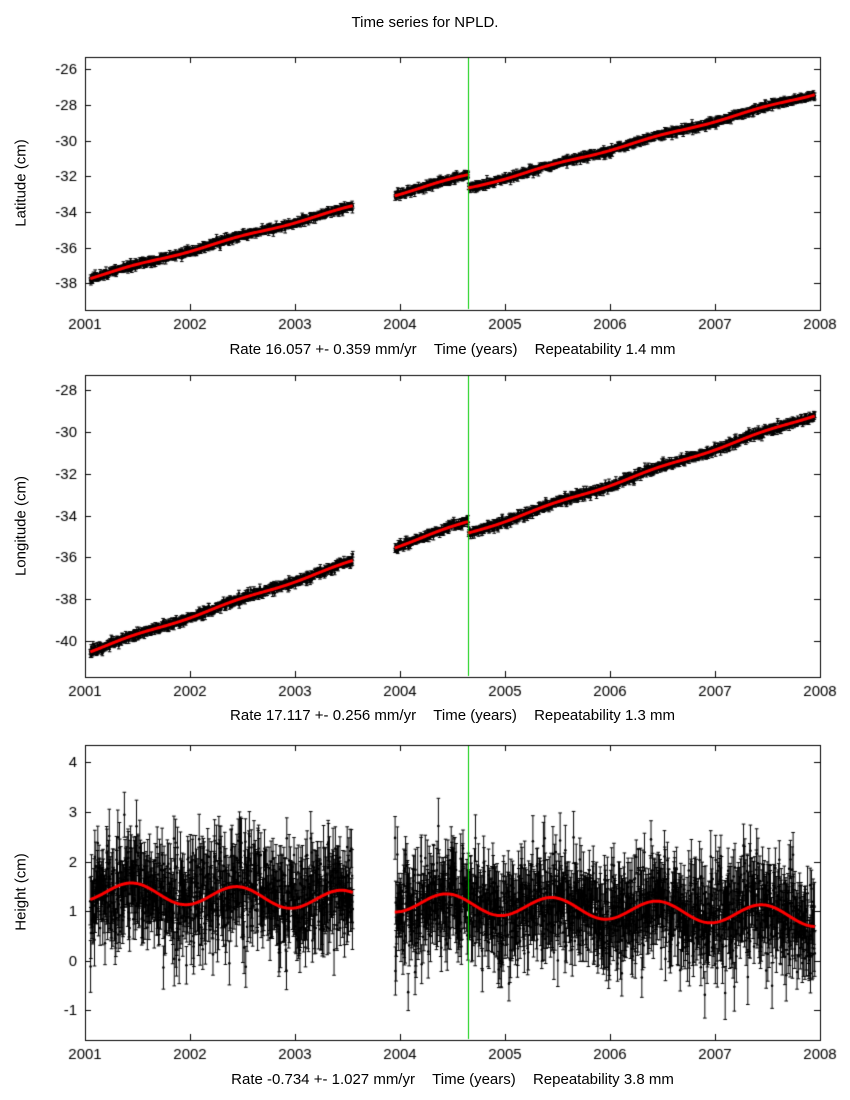  I want to click on rate-label: Rate -0.734 +- 1.027 mm/yr, so click(323, 1079).